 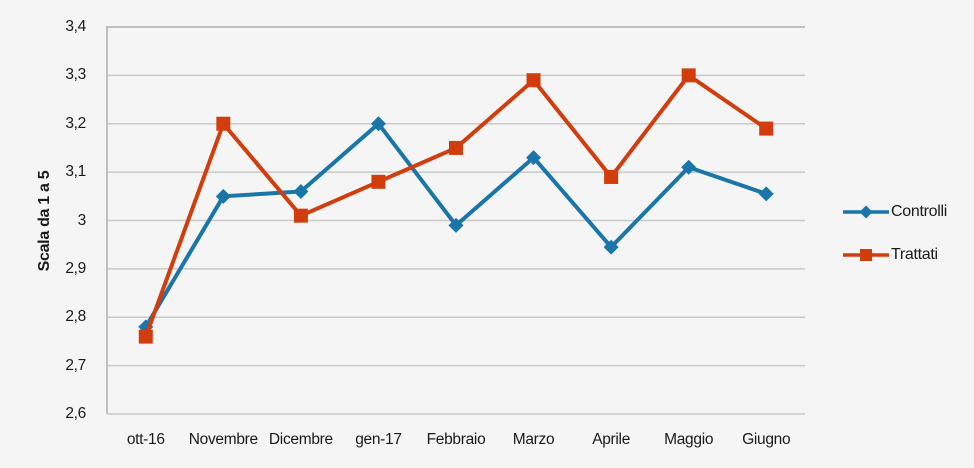 I want to click on controlli-legend-marker-icon, so click(x=866, y=212).